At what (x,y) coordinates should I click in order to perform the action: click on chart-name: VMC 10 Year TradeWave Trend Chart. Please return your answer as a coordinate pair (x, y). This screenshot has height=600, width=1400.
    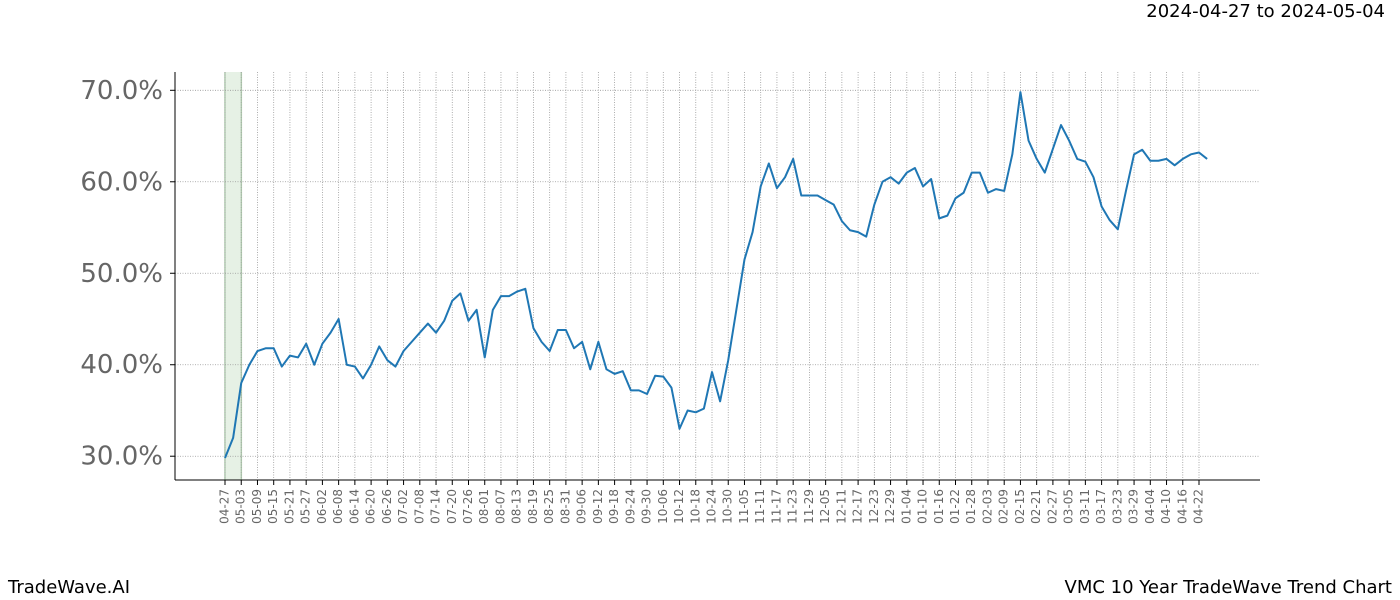
    Looking at the image, I should click on (1228, 587).